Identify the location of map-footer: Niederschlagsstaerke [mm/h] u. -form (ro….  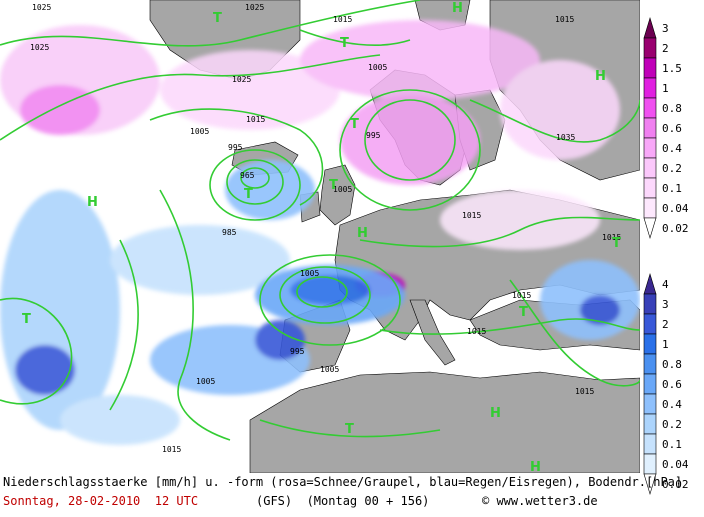
(341, 493).